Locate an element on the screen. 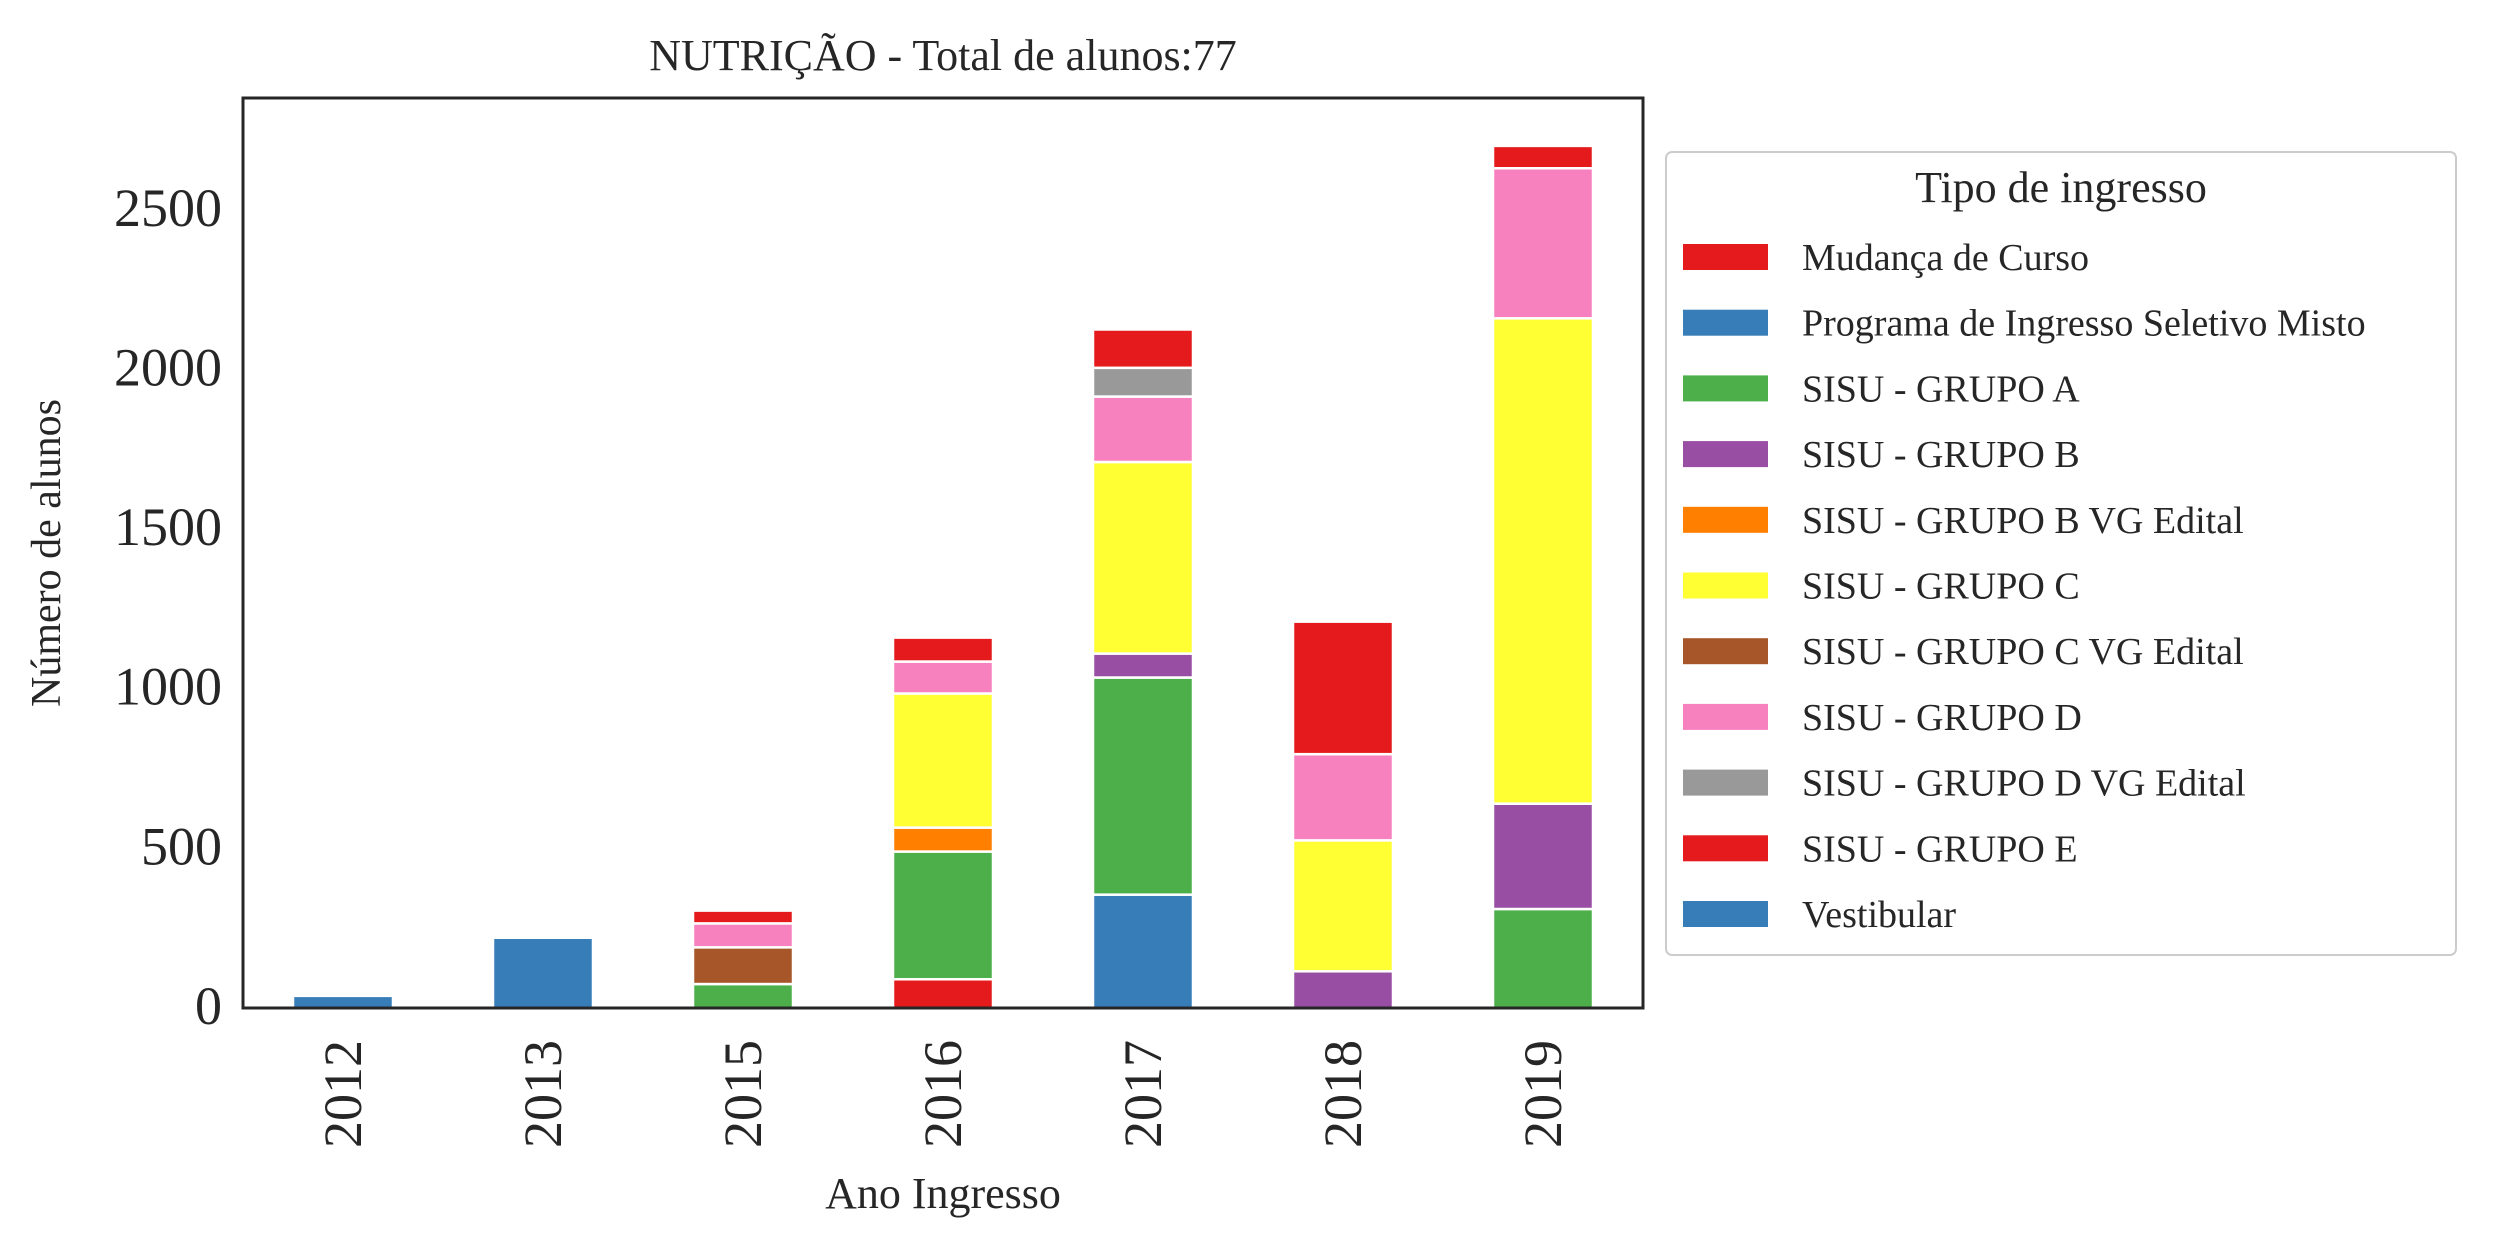  bar-segment-2018-s3 is located at coordinates (1343, 990).